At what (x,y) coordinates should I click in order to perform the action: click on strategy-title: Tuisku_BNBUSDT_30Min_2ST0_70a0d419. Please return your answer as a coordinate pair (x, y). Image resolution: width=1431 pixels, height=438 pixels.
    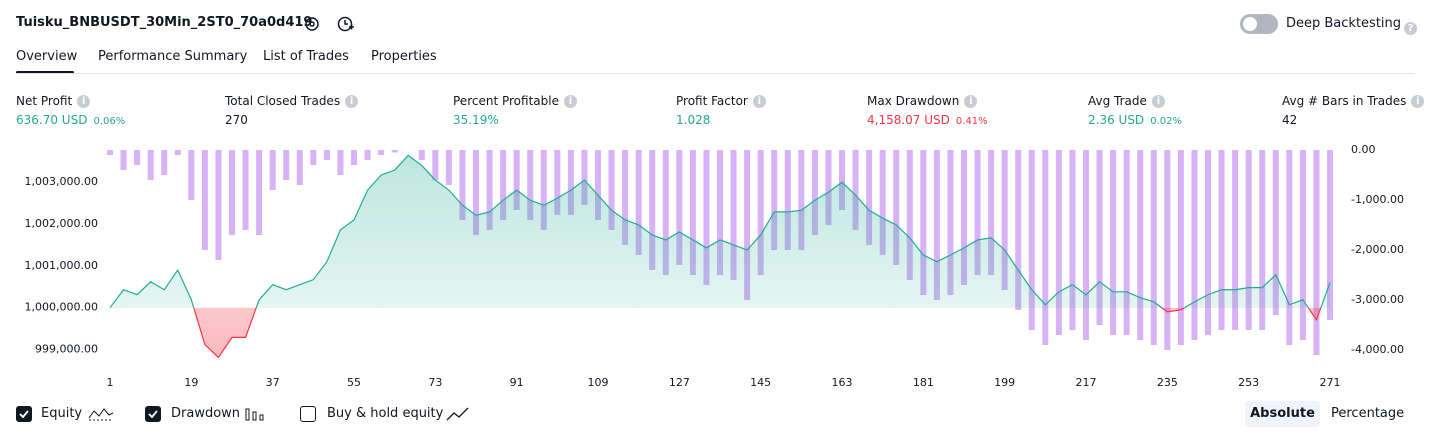
    Looking at the image, I should click on (164, 22).